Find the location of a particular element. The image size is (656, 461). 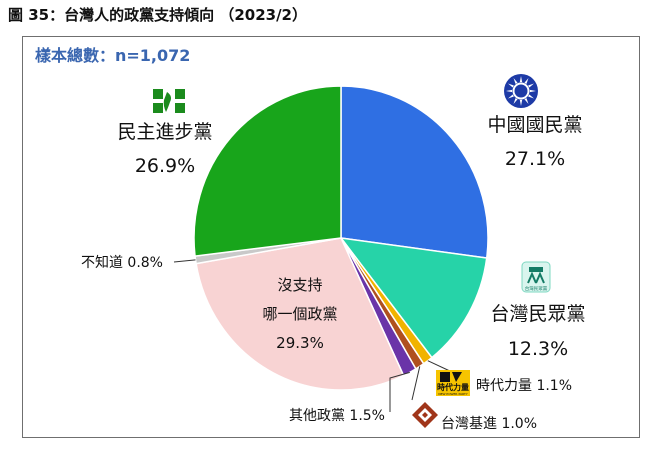

pie-slice-none is located at coordinates (300, 314).